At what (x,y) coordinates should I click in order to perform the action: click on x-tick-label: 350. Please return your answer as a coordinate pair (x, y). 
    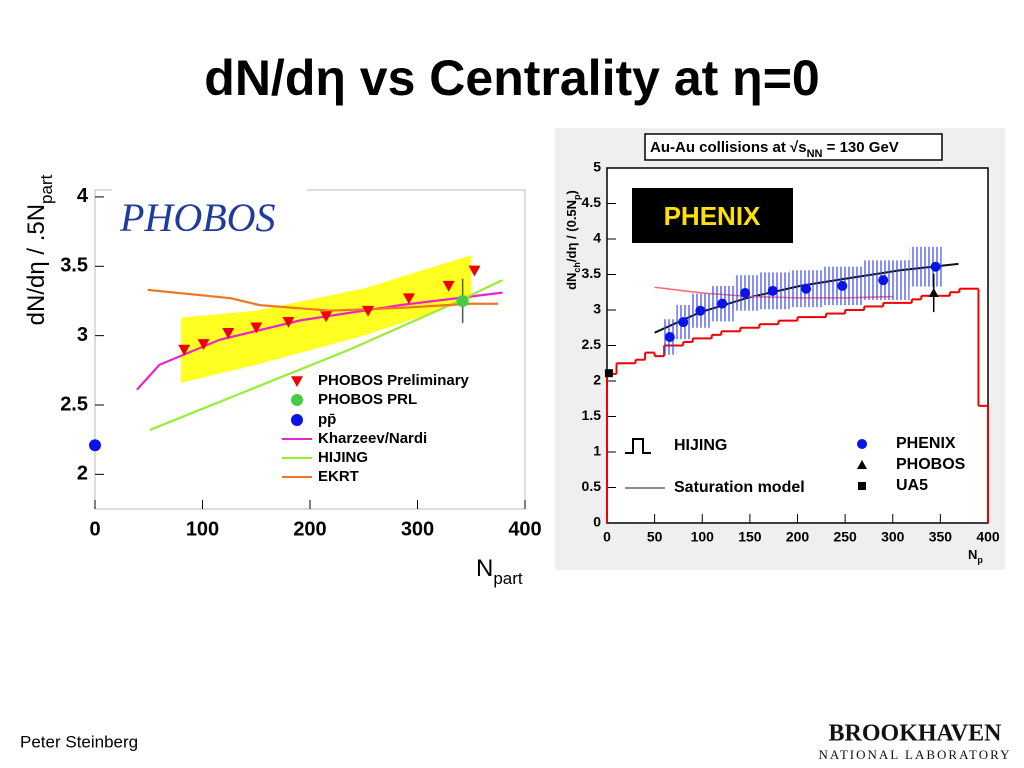
    Looking at the image, I should click on (941, 537).